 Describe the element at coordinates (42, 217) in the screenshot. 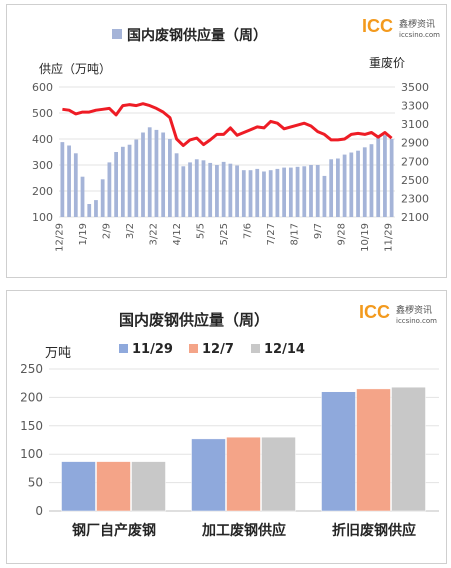

I see `y-left-tick-label: 100` at that location.